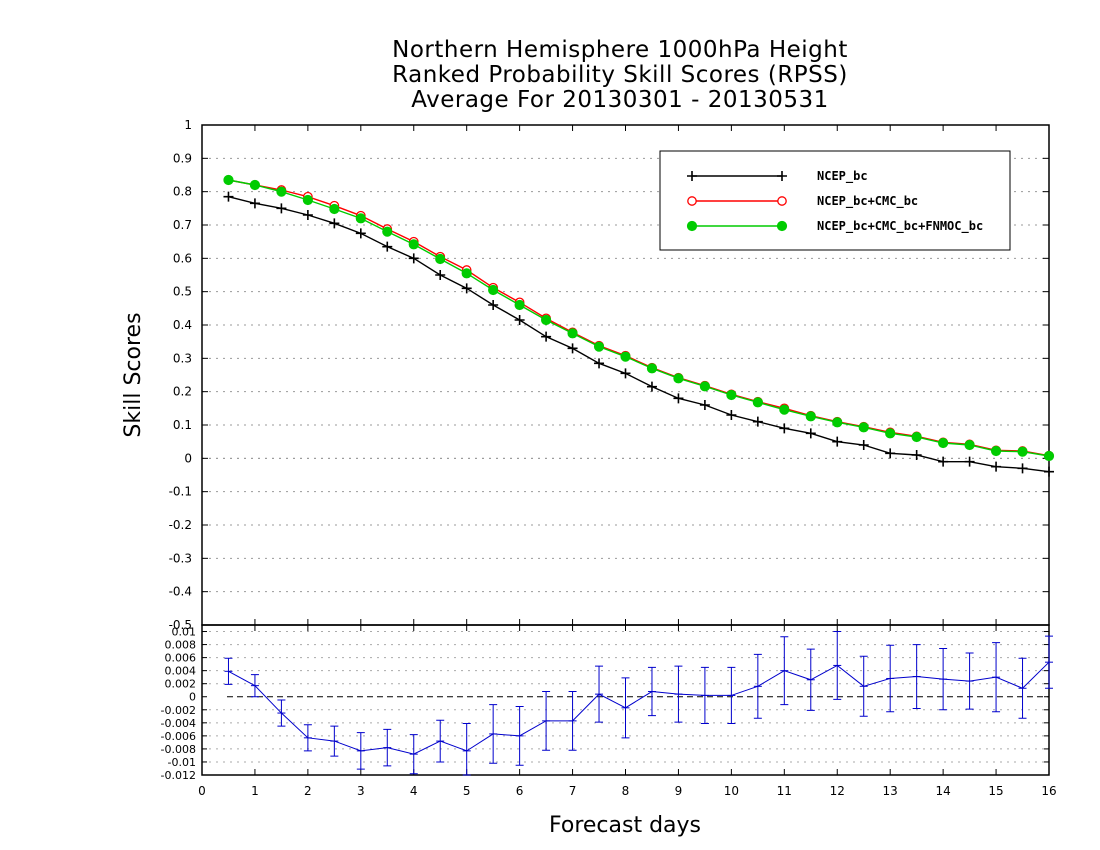  Describe the element at coordinates (178, 710) in the screenshot. I see `lower-y-tick-label: -0.002` at that location.